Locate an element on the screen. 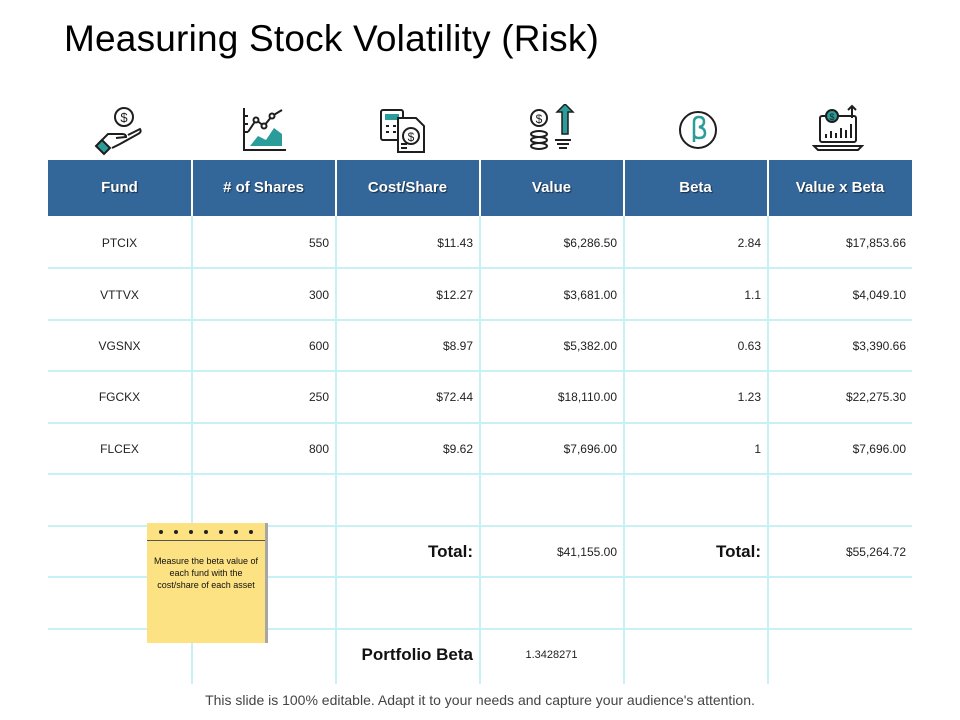  page-title: Measuring Stock Volatility (Risk) is located at coordinates (332, 38).